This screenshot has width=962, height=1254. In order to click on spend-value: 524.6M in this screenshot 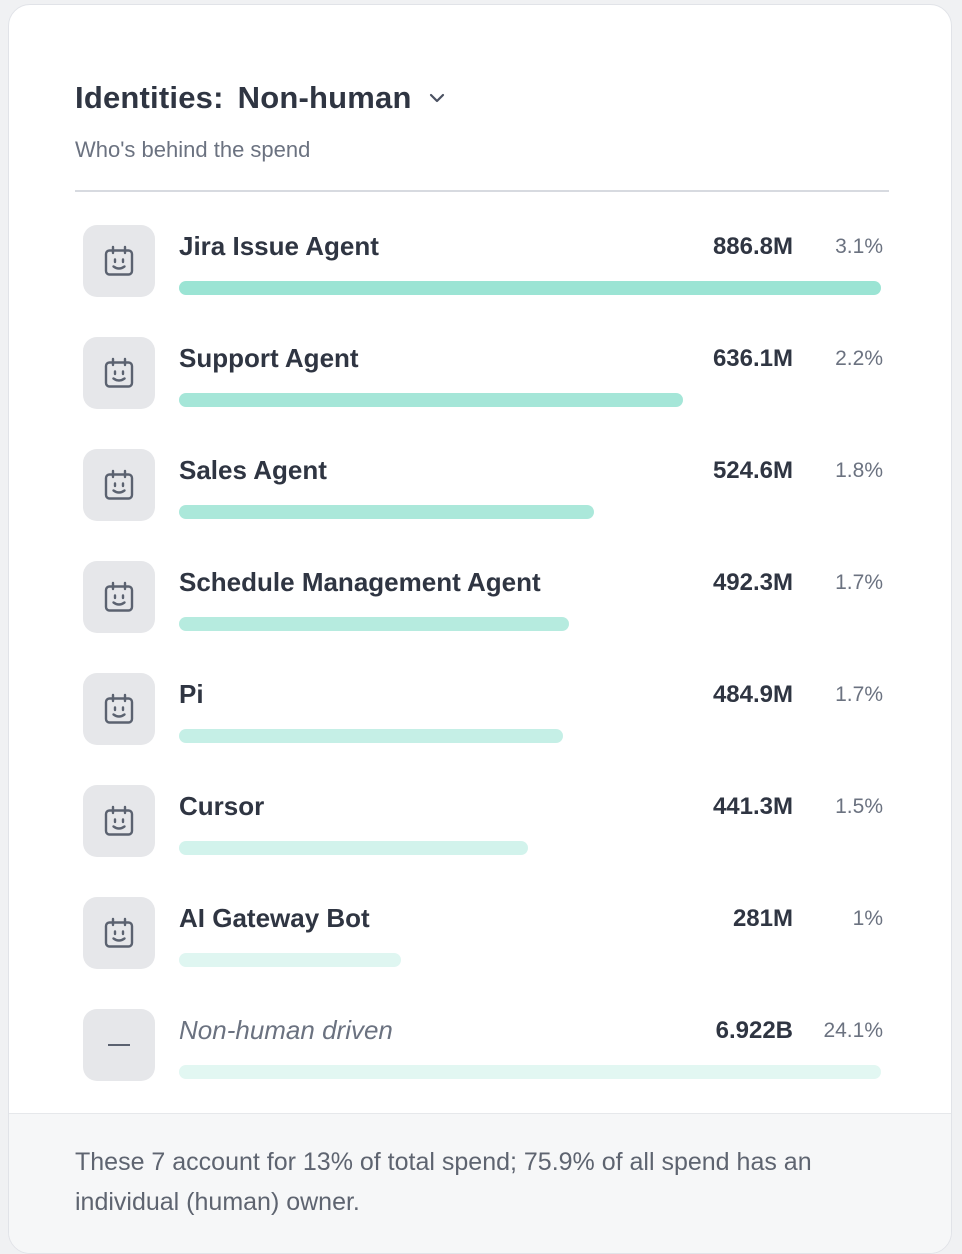, I will do `click(752, 470)`.